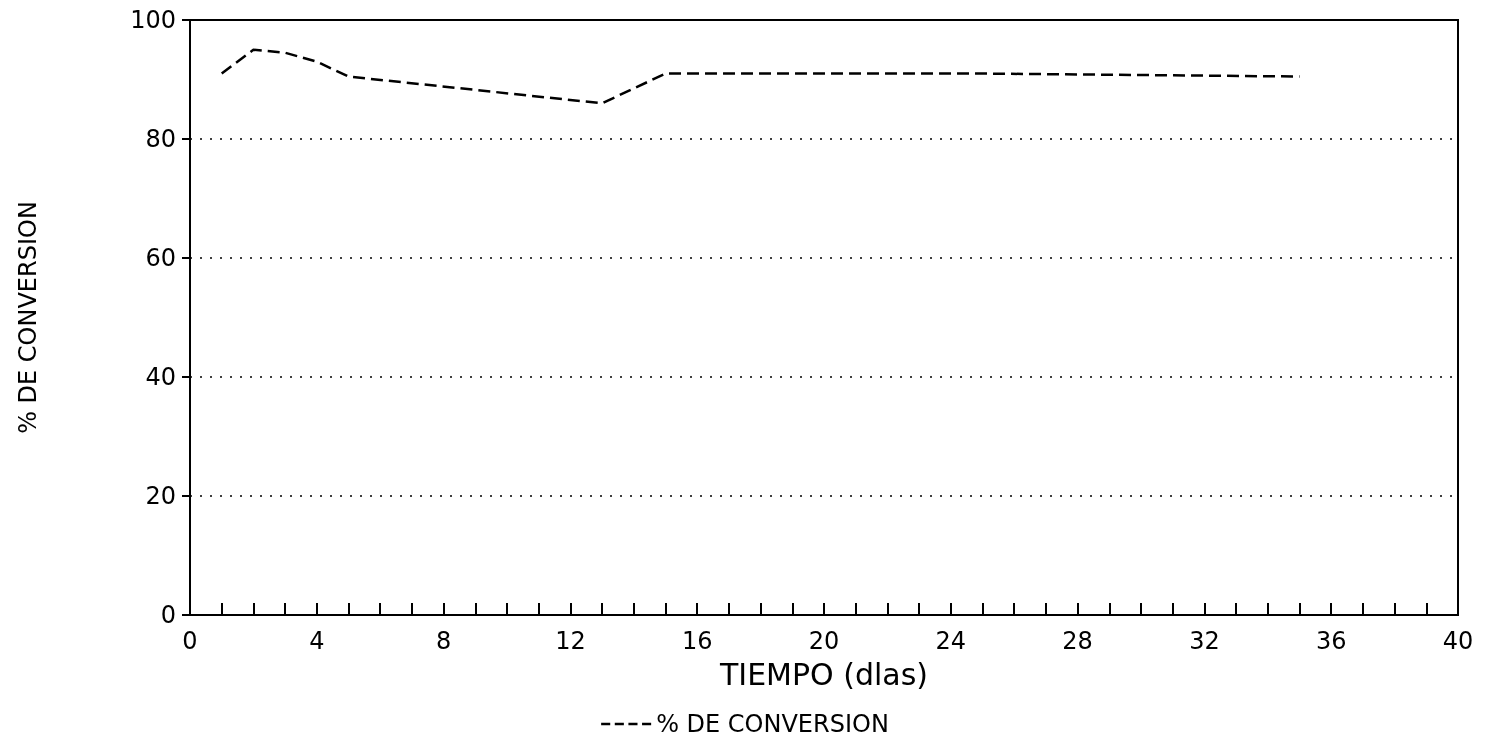 The image size is (1490, 745). I want to click on y-tick-label: 20, so click(160, 496).